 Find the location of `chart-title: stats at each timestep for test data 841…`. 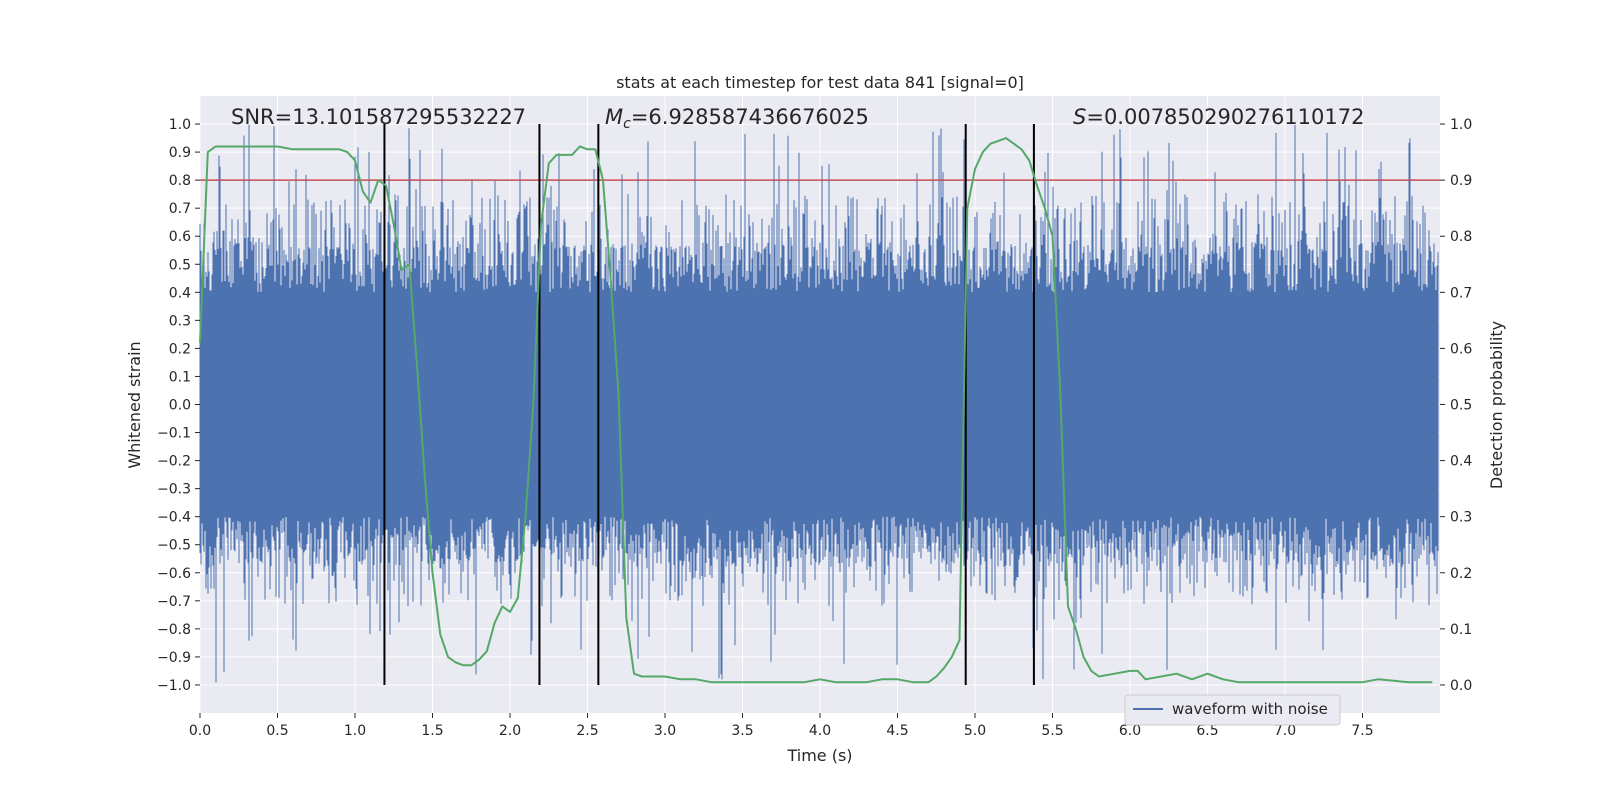

chart-title: stats at each timestep for test data 841… is located at coordinates (820, 82).